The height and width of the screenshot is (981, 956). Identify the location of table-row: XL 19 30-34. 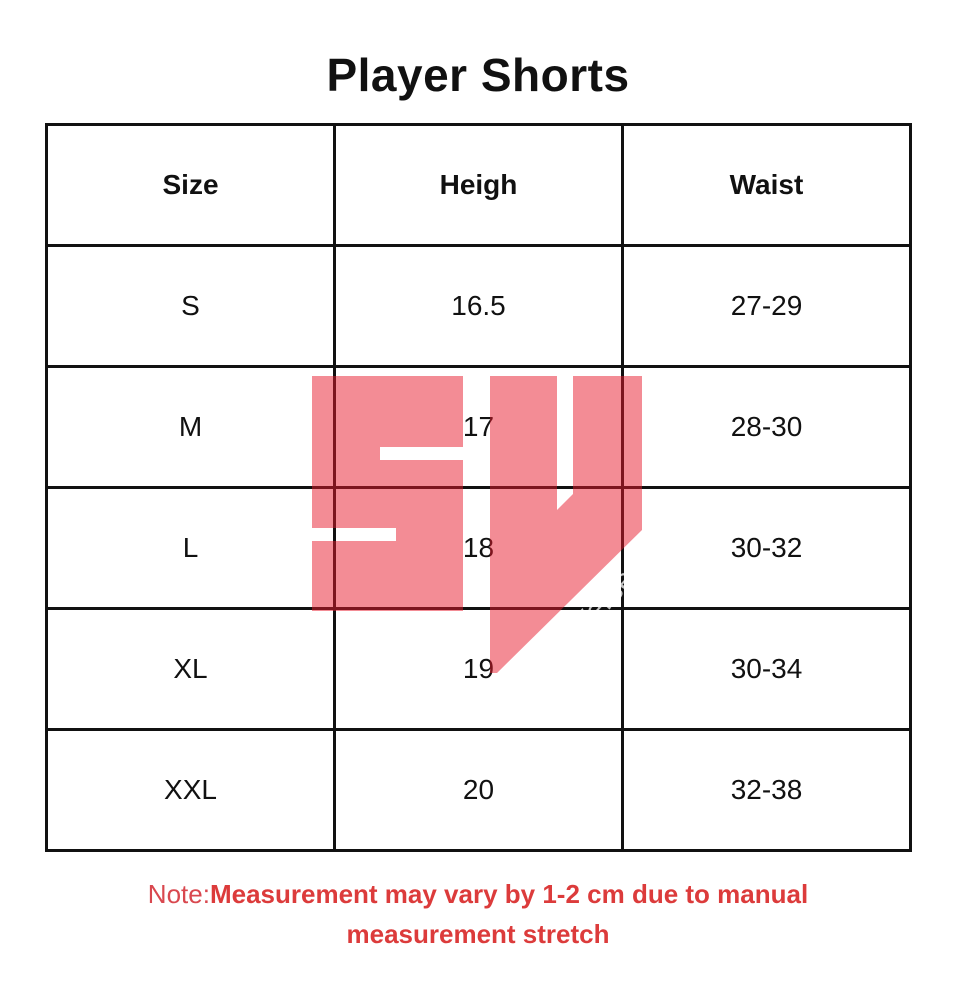
(478, 669).